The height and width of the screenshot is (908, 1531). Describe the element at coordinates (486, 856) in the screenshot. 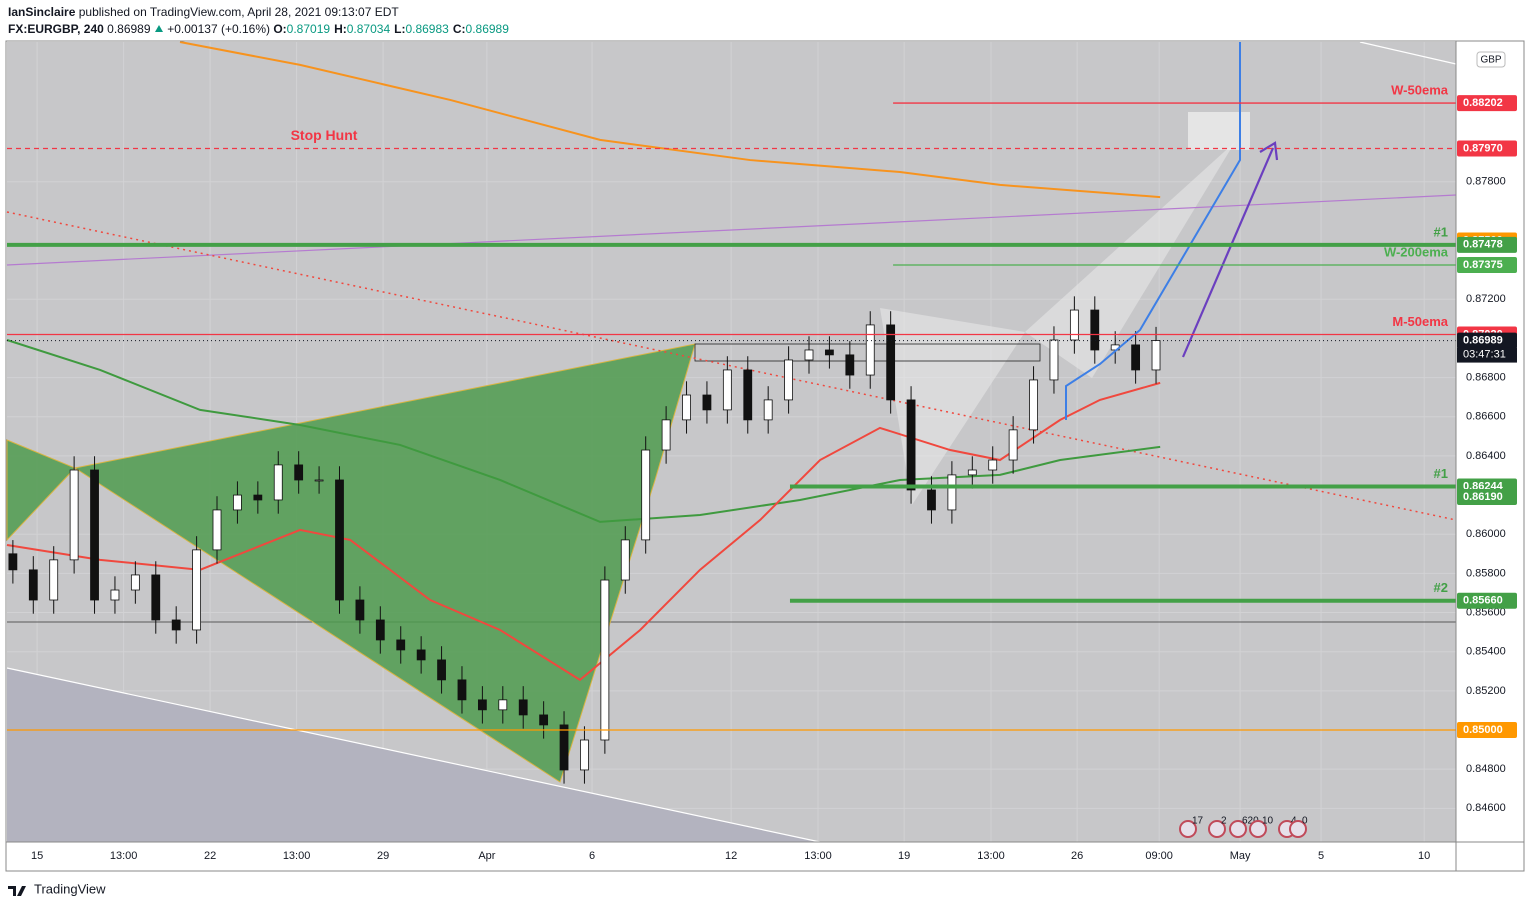

I see `x-tick-label: Apr` at that location.